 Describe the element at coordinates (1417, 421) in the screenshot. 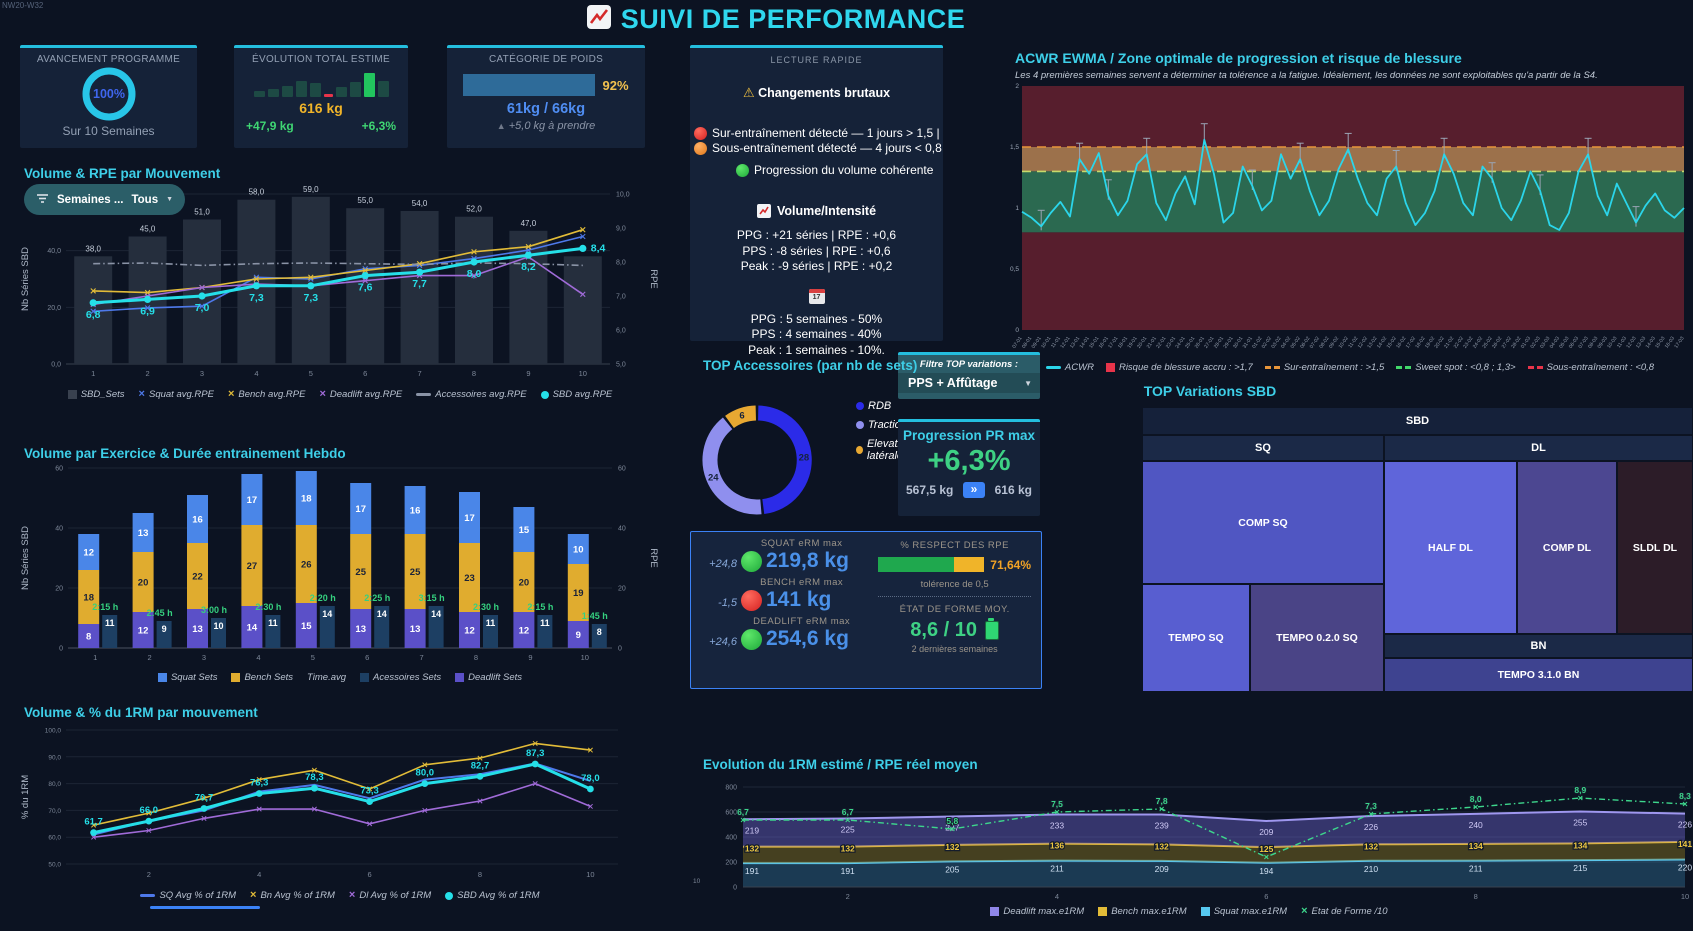

I see `treemap-cell-sbd: SBD` at that location.